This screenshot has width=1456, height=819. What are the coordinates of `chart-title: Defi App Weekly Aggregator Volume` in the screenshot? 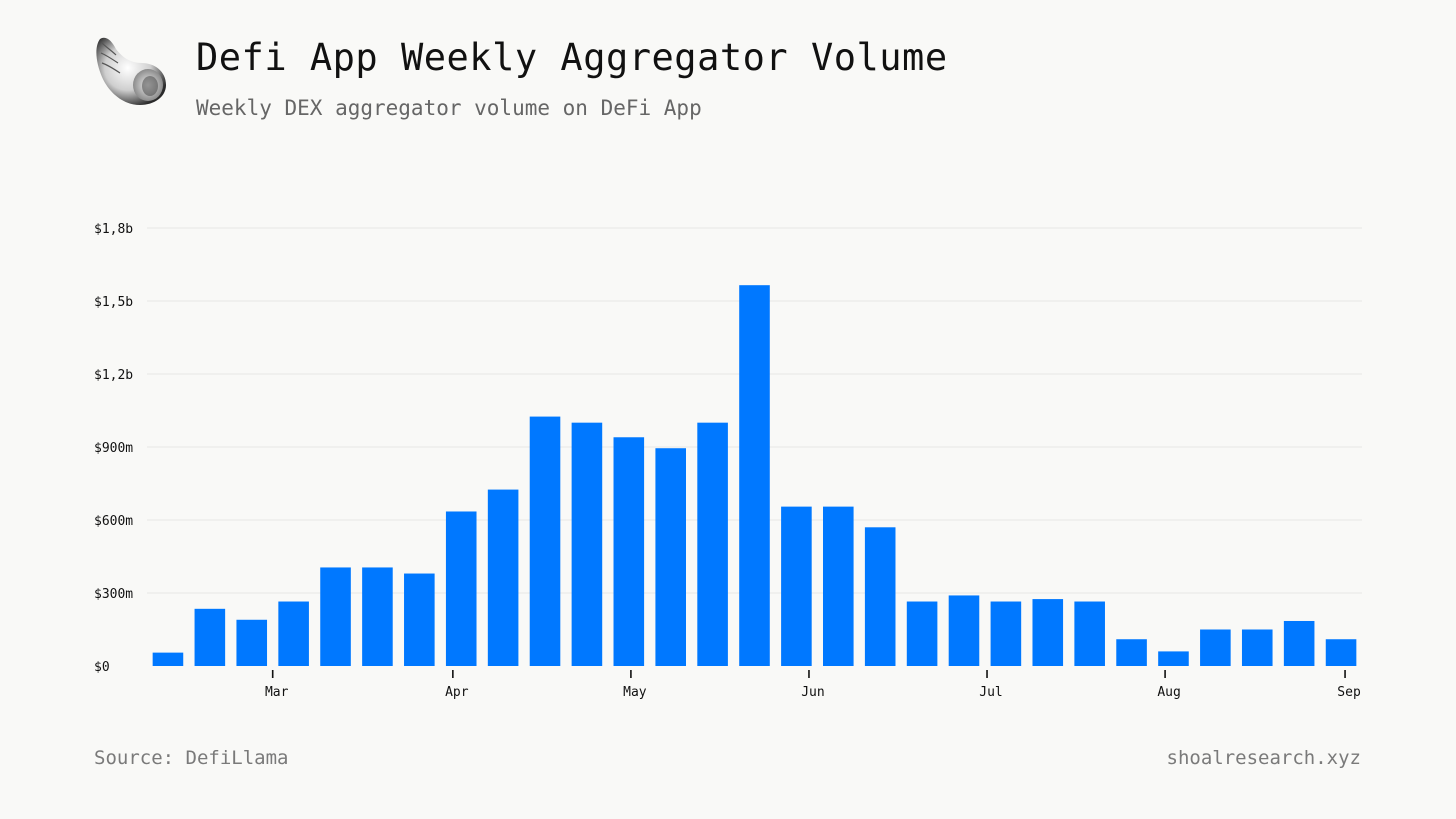 It's located at (572, 57).